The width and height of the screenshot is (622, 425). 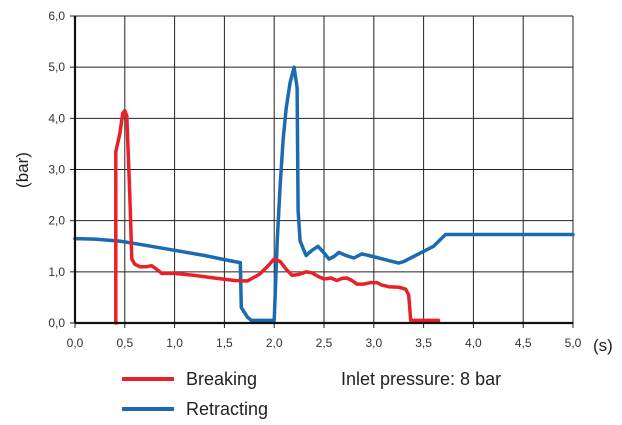 I want to click on x-tick-label: 3,5, so click(x=423, y=343).